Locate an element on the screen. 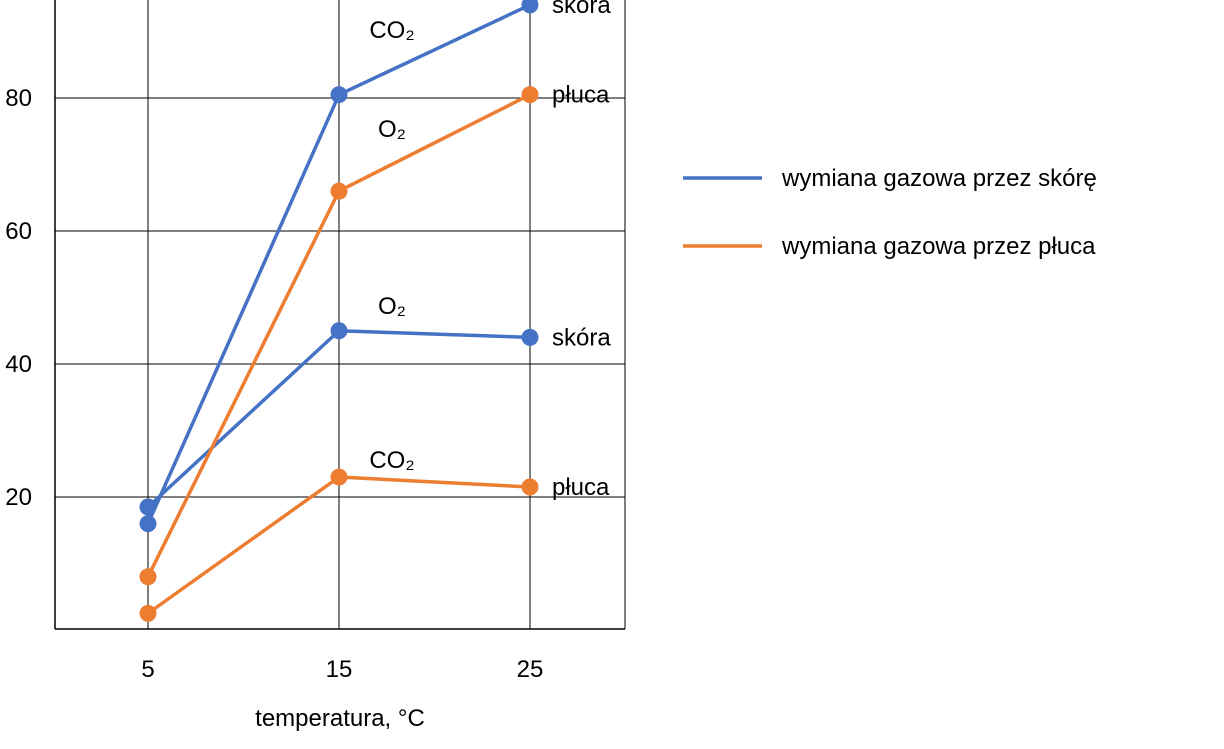 The height and width of the screenshot is (749, 1224). y-tick-label: 80 is located at coordinates (18, 98).